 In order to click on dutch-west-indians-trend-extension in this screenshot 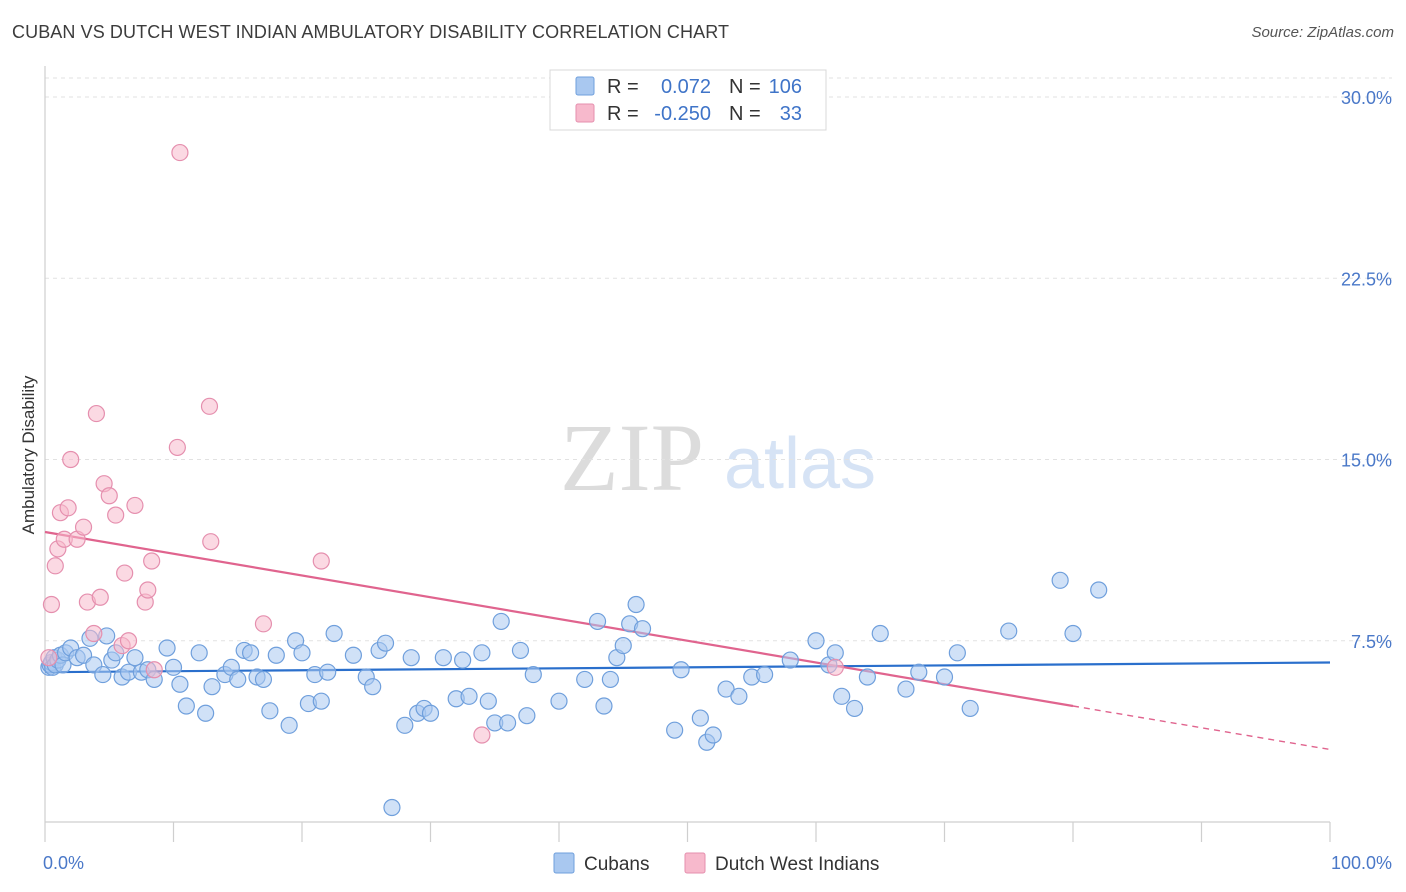, I will do `click(1201, 728)`.